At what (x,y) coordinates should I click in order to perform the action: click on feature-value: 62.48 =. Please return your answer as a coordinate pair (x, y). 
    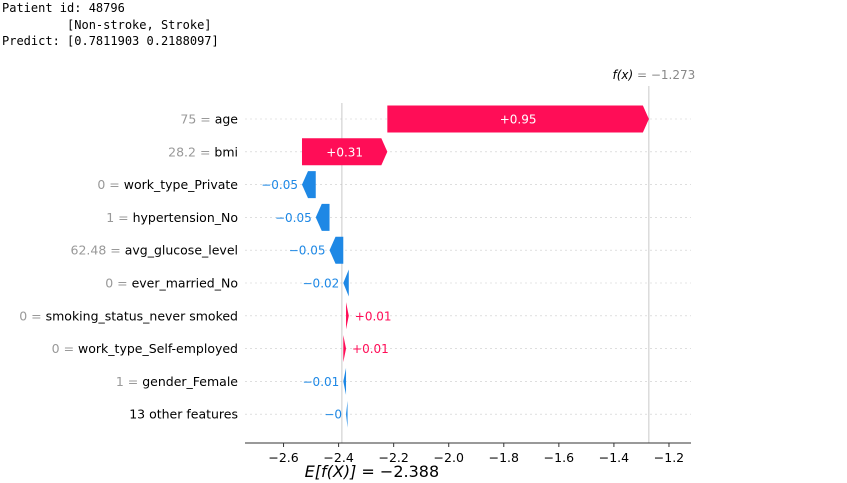
    Looking at the image, I should click on (98, 250).